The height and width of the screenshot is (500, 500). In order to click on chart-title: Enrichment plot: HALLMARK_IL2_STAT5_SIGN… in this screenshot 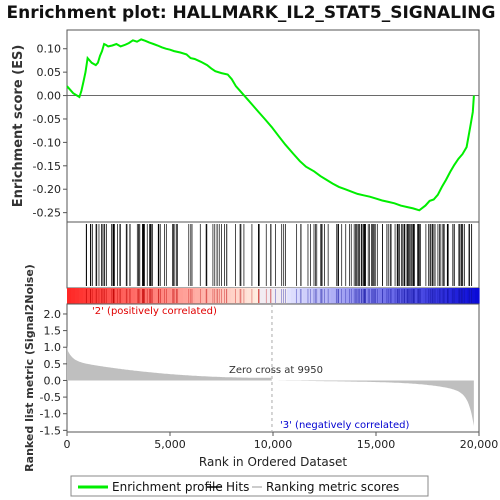, I will do `click(251, 13)`.